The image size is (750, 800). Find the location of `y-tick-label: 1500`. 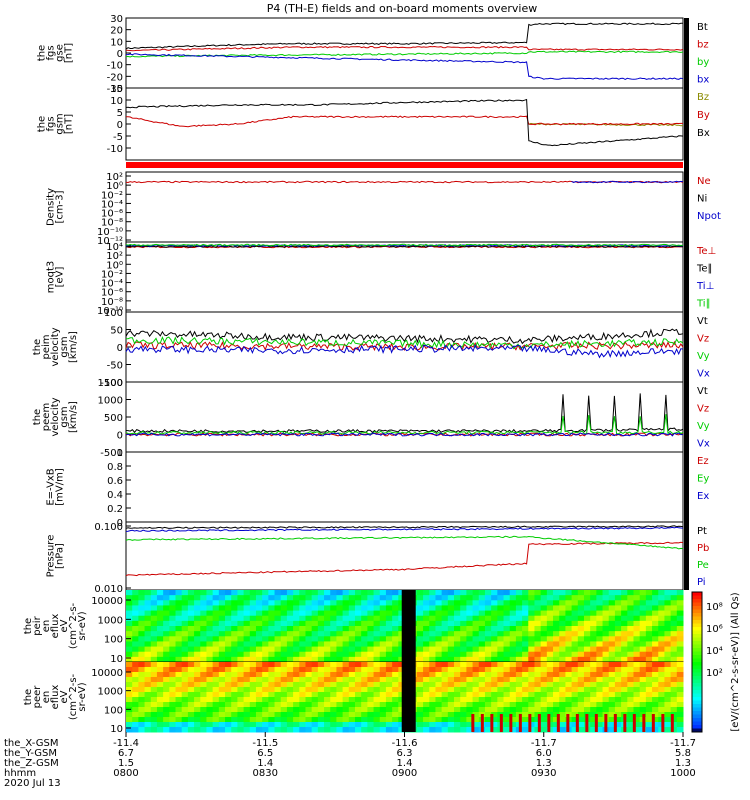

y-tick-label: 1500 is located at coordinates (110, 383).